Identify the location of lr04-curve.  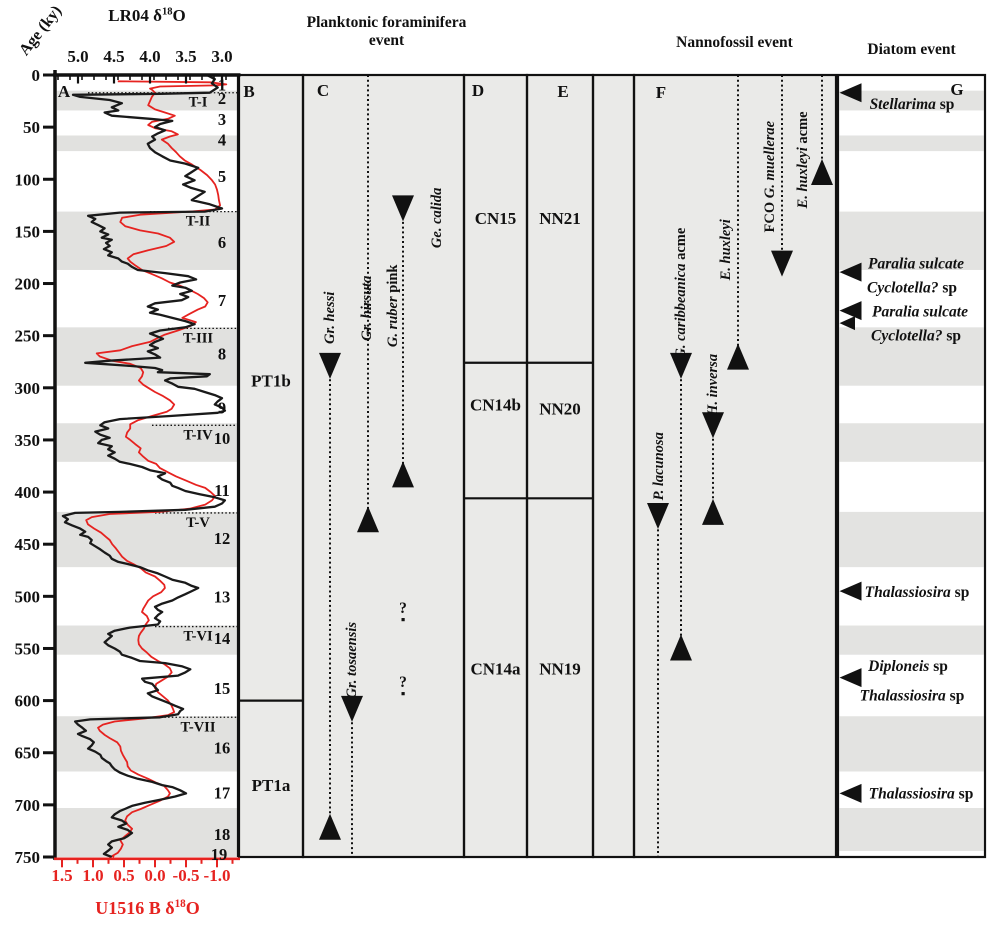
(144, 466).